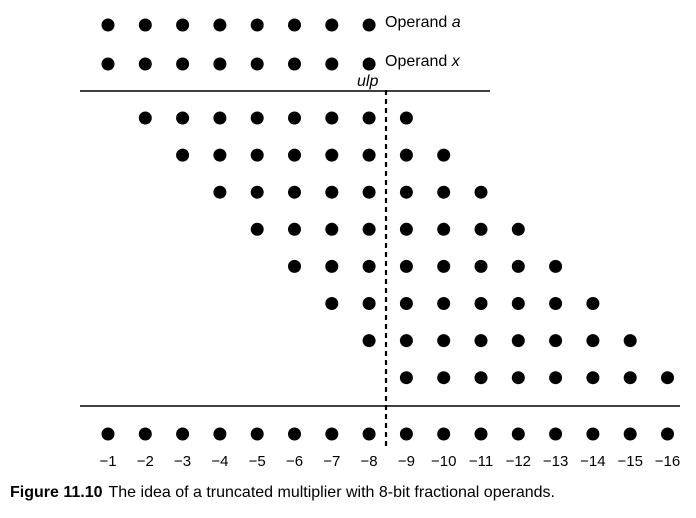 This screenshot has height=518, width=696. I want to click on bit-position-label: −14, so click(592, 461).